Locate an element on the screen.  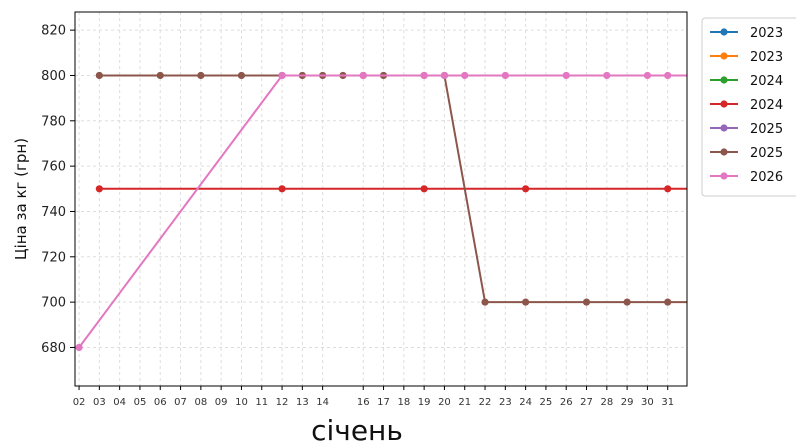
y-tick-label: 740 is located at coordinates (53, 212).